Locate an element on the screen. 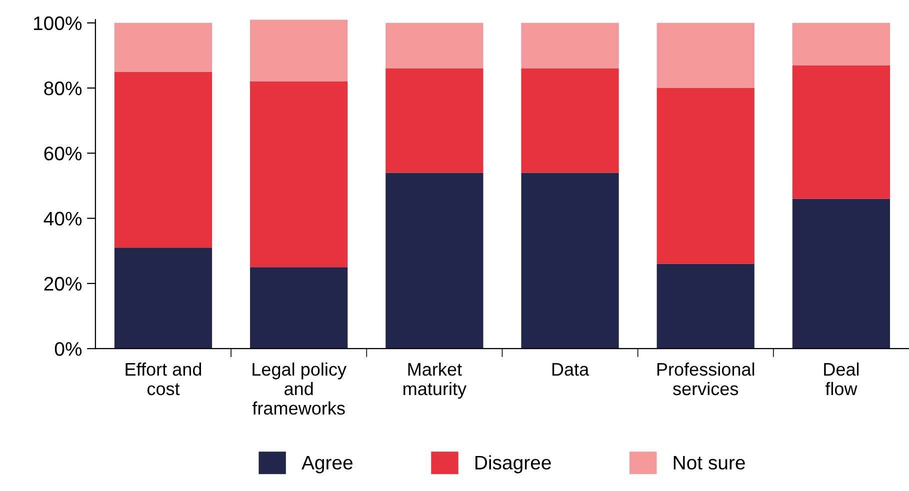  y-tick-label: 80% is located at coordinates (63, 89).